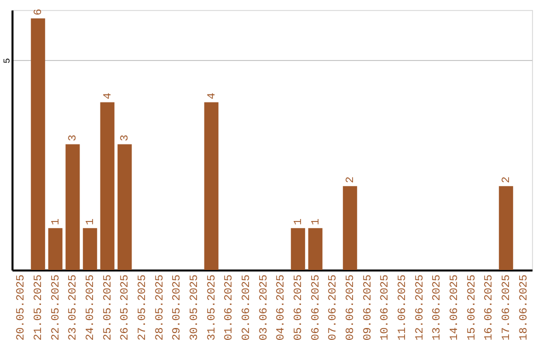 The width and height of the screenshot is (540, 340). What do you see at coordinates (386, 307) in the screenshot?
I see `x-tick-label: 10.06.2025` at bounding box center [386, 307].